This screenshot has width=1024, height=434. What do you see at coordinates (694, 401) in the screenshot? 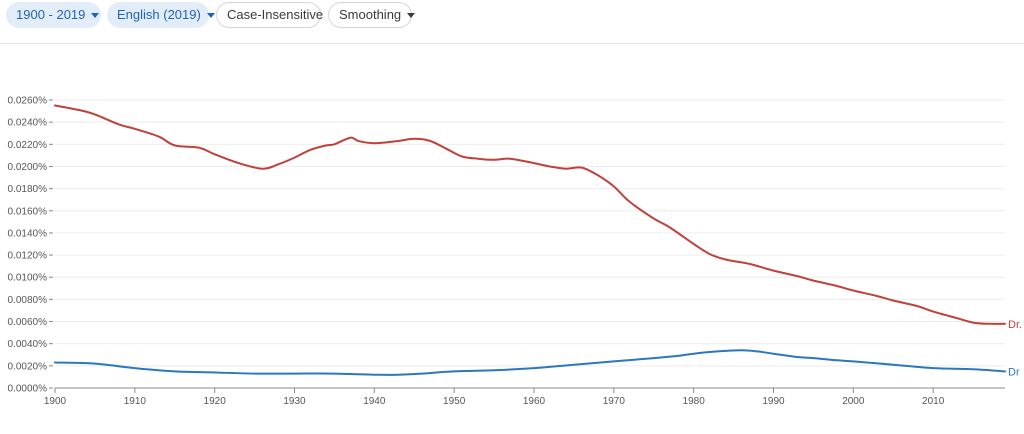
I see `x-tick-label: 1980` at bounding box center [694, 401].